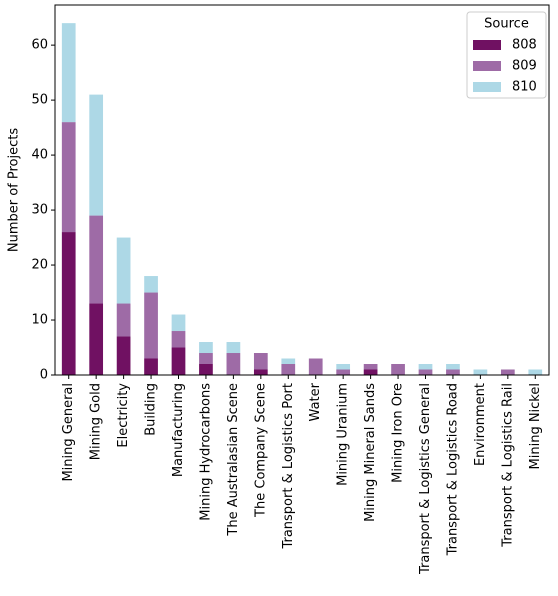  What do you see at coordinates (39, 100) in the screenshot?
I see `y-tick-label: 50` at bounding box center [39, 100].